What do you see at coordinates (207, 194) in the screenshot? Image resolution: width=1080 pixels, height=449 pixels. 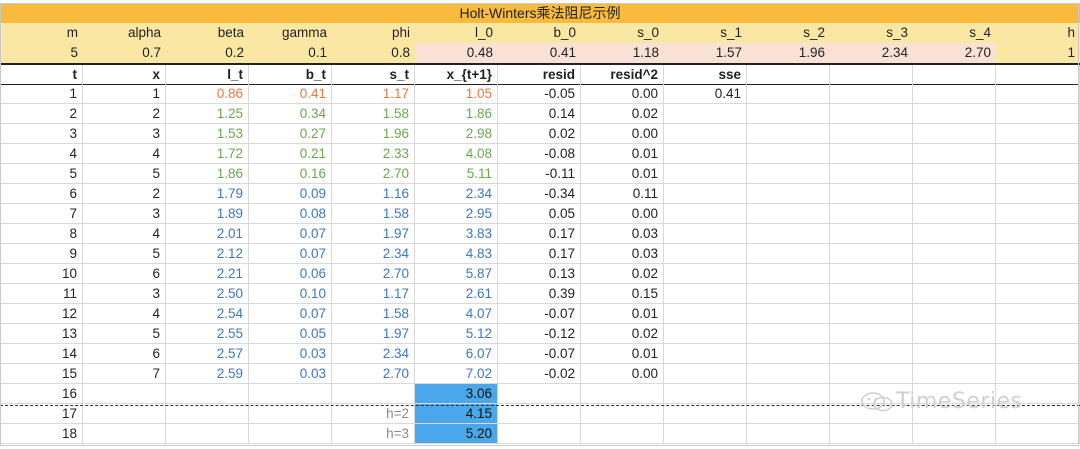 I see `cell-l: 1.79` at bounding box center [207, 194].